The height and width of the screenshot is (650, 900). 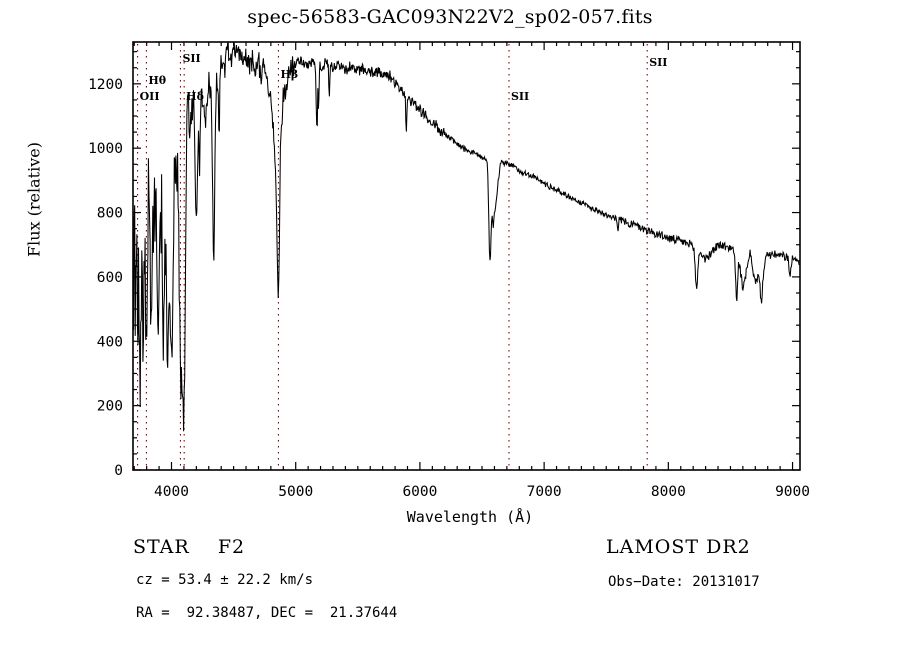 What do you see at coordinates (668, 492) in the screenshot?
I see `svg-text: 8000` at bounding box center [668, 492].